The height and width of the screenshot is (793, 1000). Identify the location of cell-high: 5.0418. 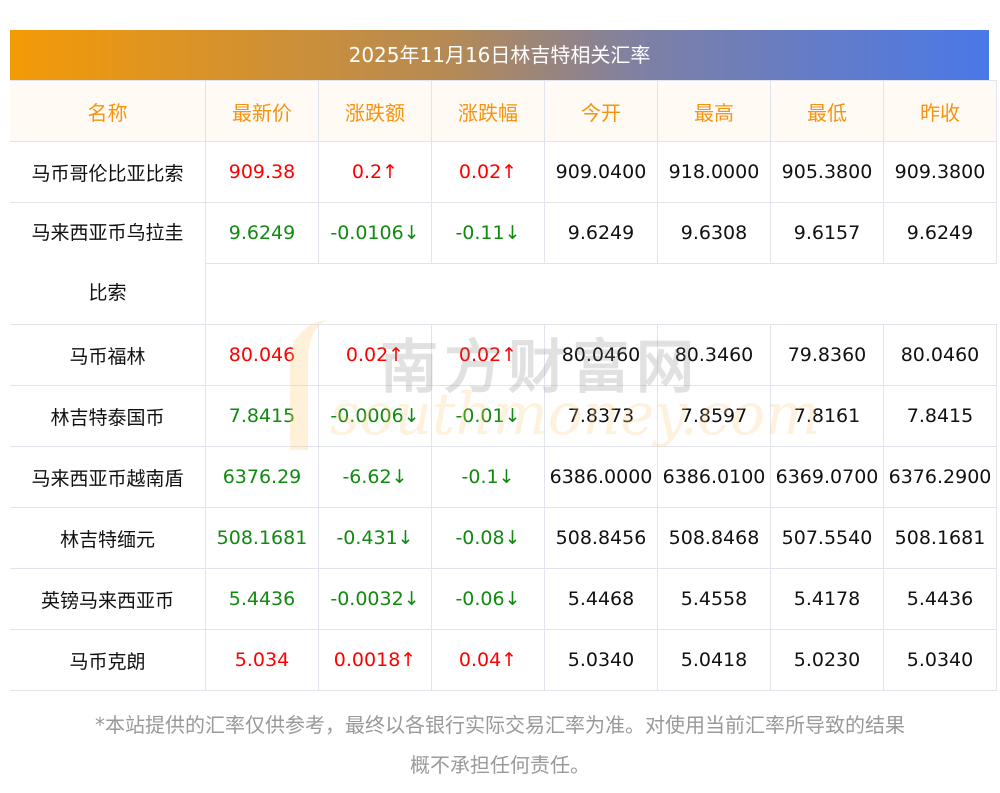
(714, 660).